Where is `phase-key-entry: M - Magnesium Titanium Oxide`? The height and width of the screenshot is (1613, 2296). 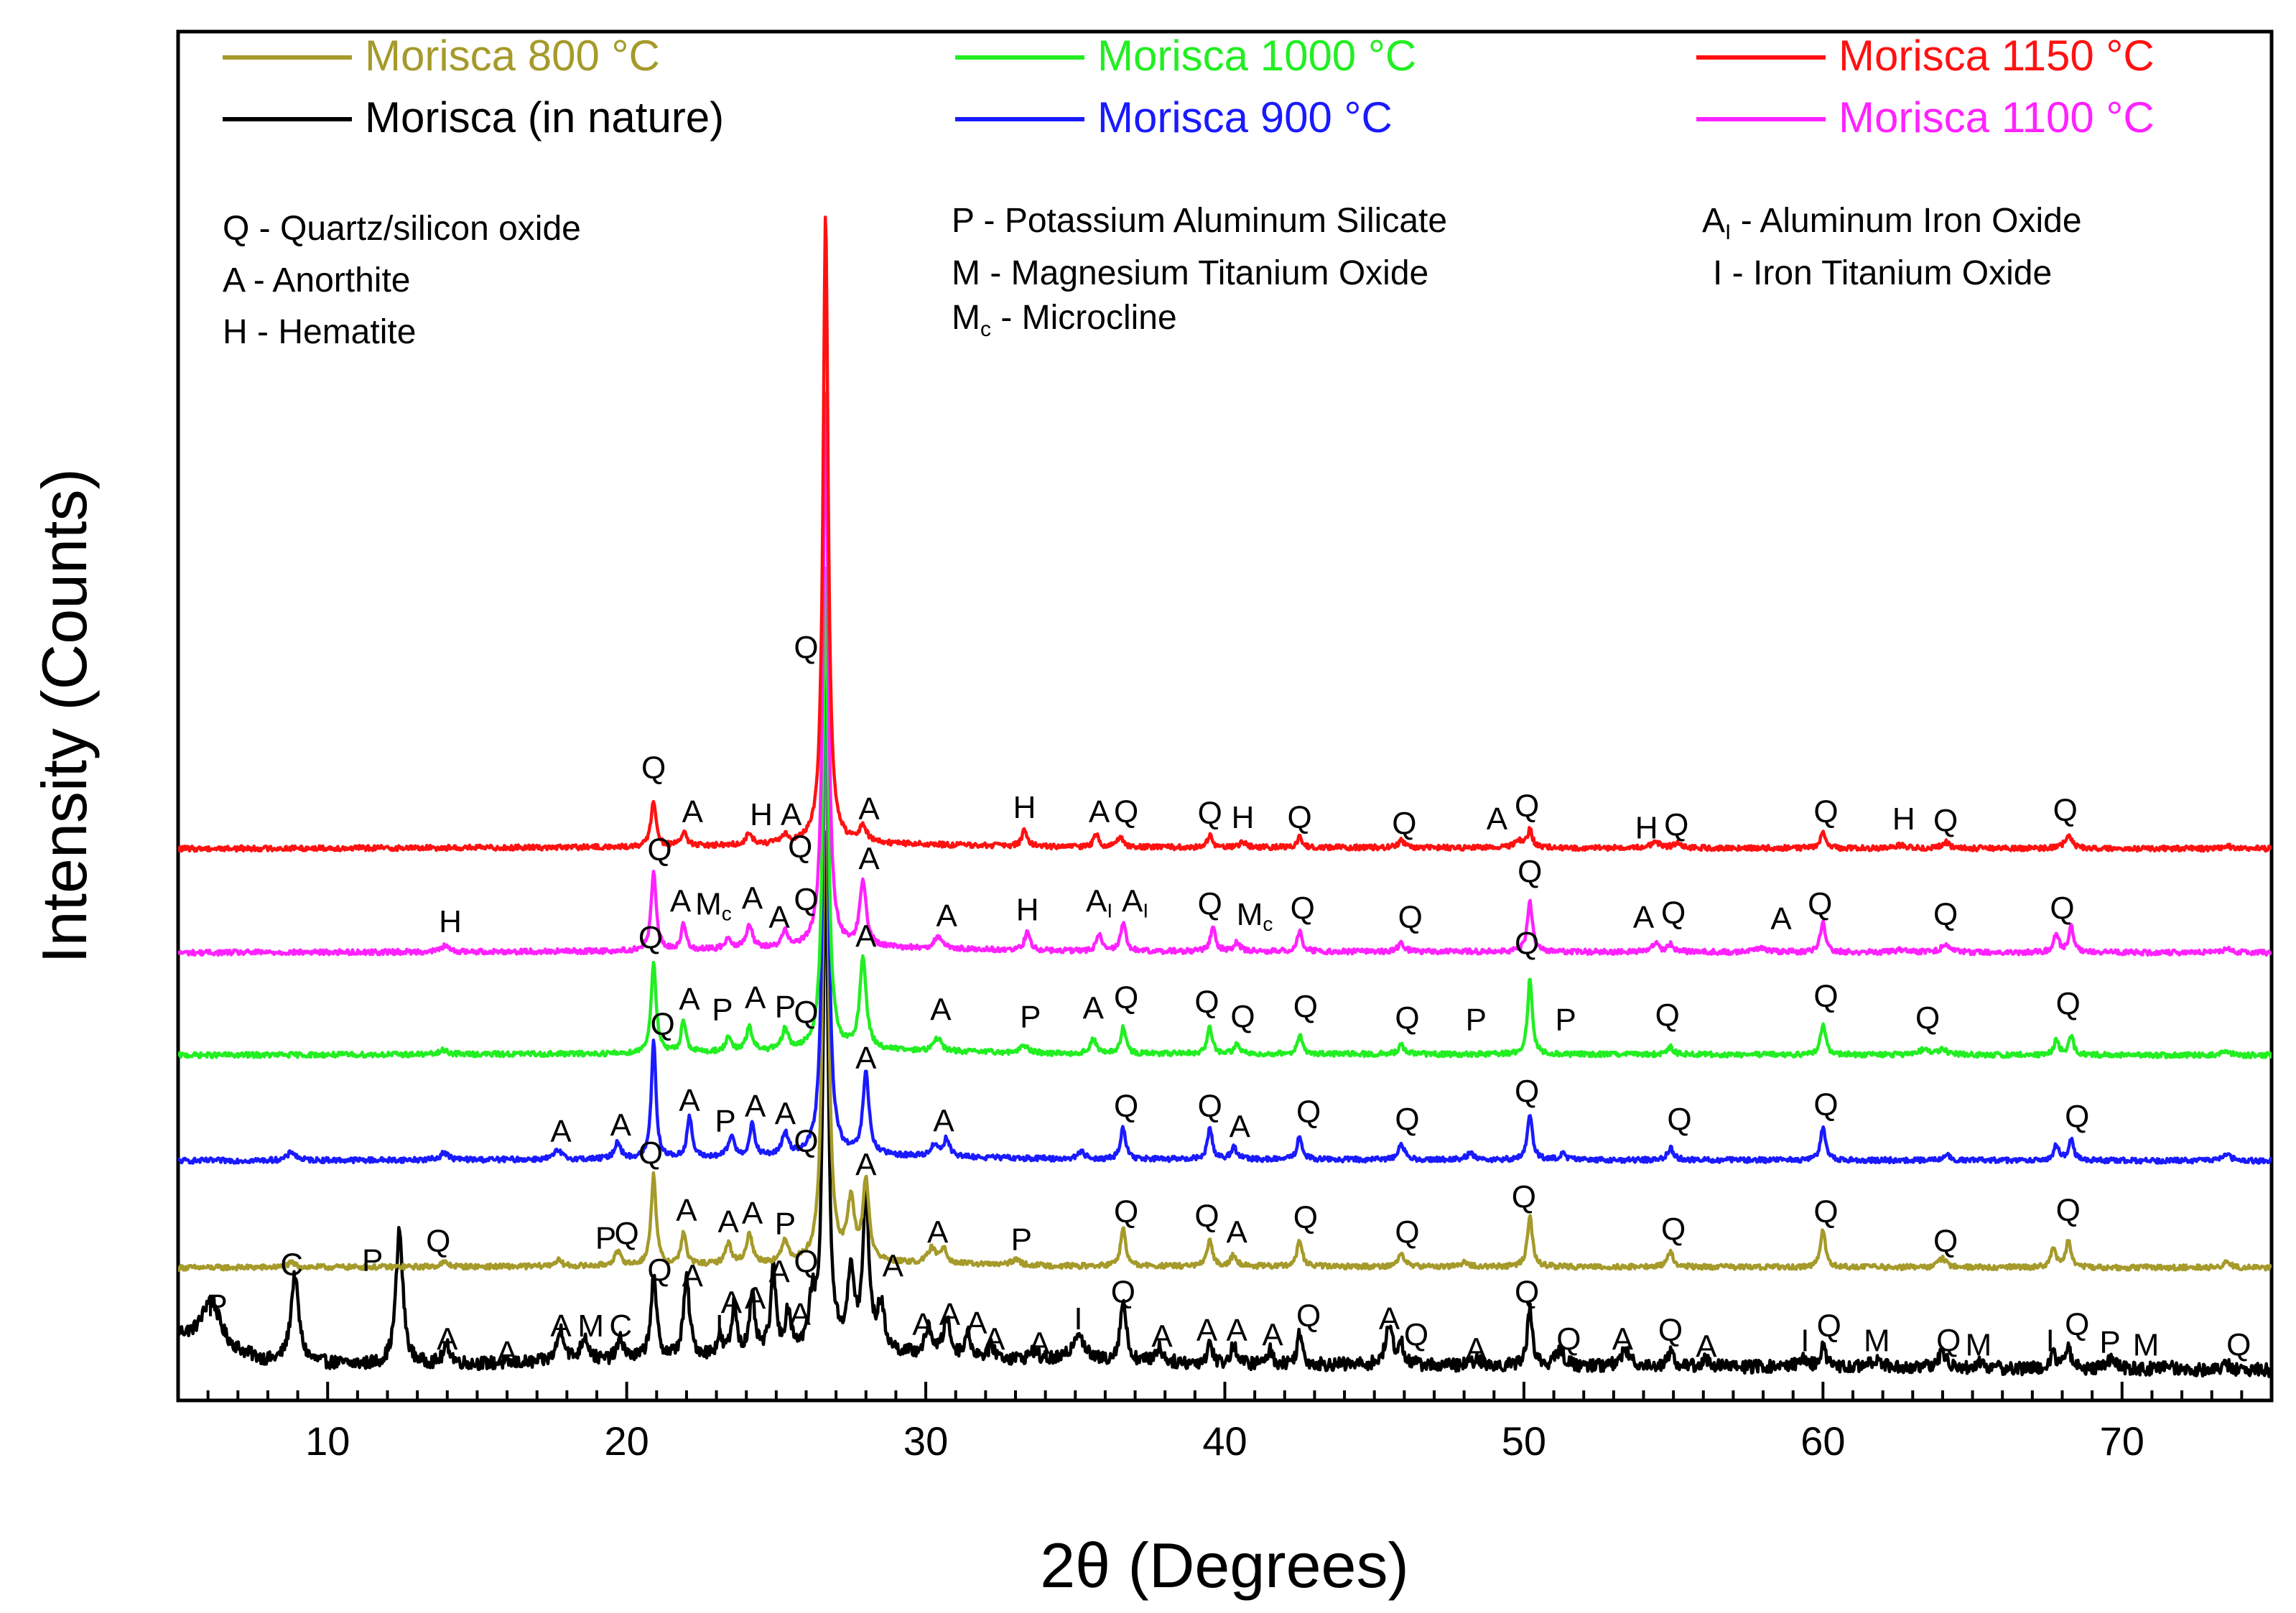
phase-key-entry: M - Magnesium Titanium Oxide is located at coordinates (1190, 273).